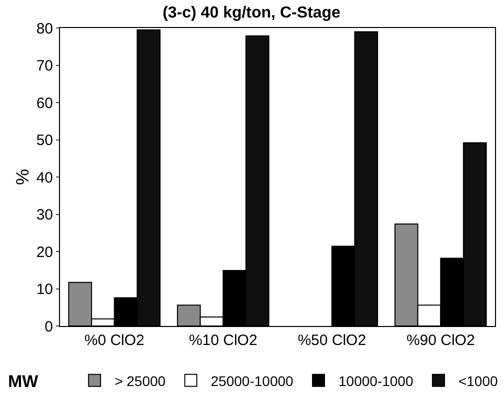 This screenshot has height=406, width=503. I want to click on legend-title: MW, so click(24, 381).